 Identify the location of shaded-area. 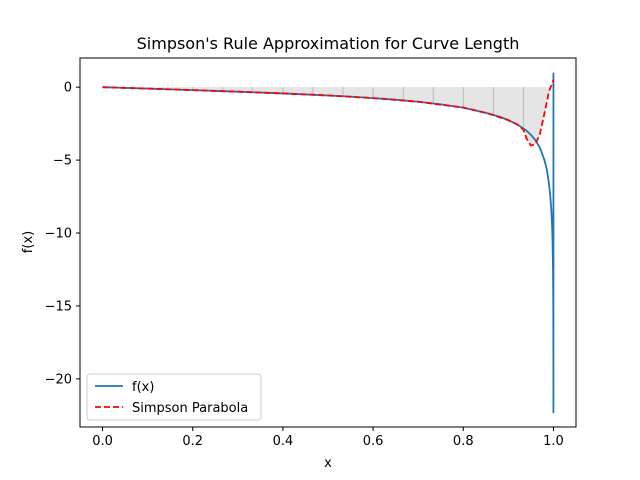
(328, 112).